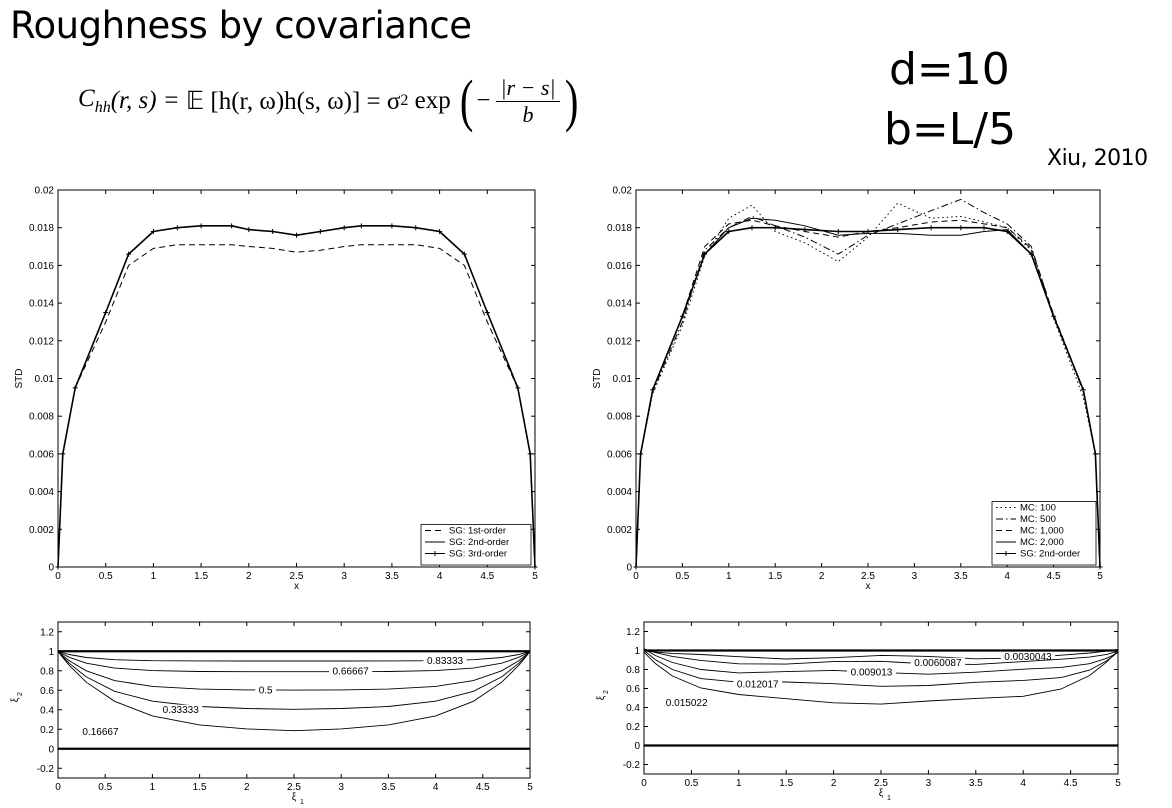 The width and height of the screenshot is (1172, 808). What do you see at coordinates (1038, 519) in the screenshot?
I see `legend-label: MC: 500` at bounding box center [1038, 519].